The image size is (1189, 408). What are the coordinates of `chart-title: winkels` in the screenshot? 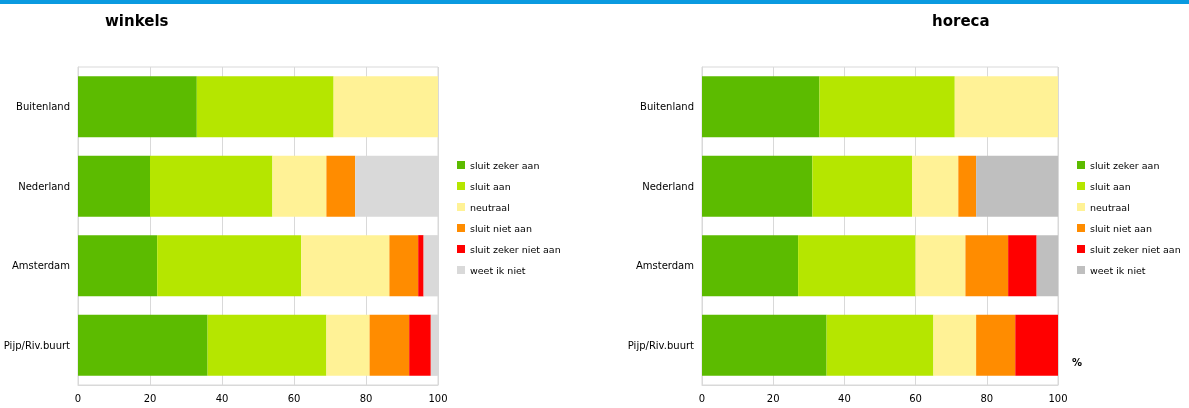 It's located at (137, 20).